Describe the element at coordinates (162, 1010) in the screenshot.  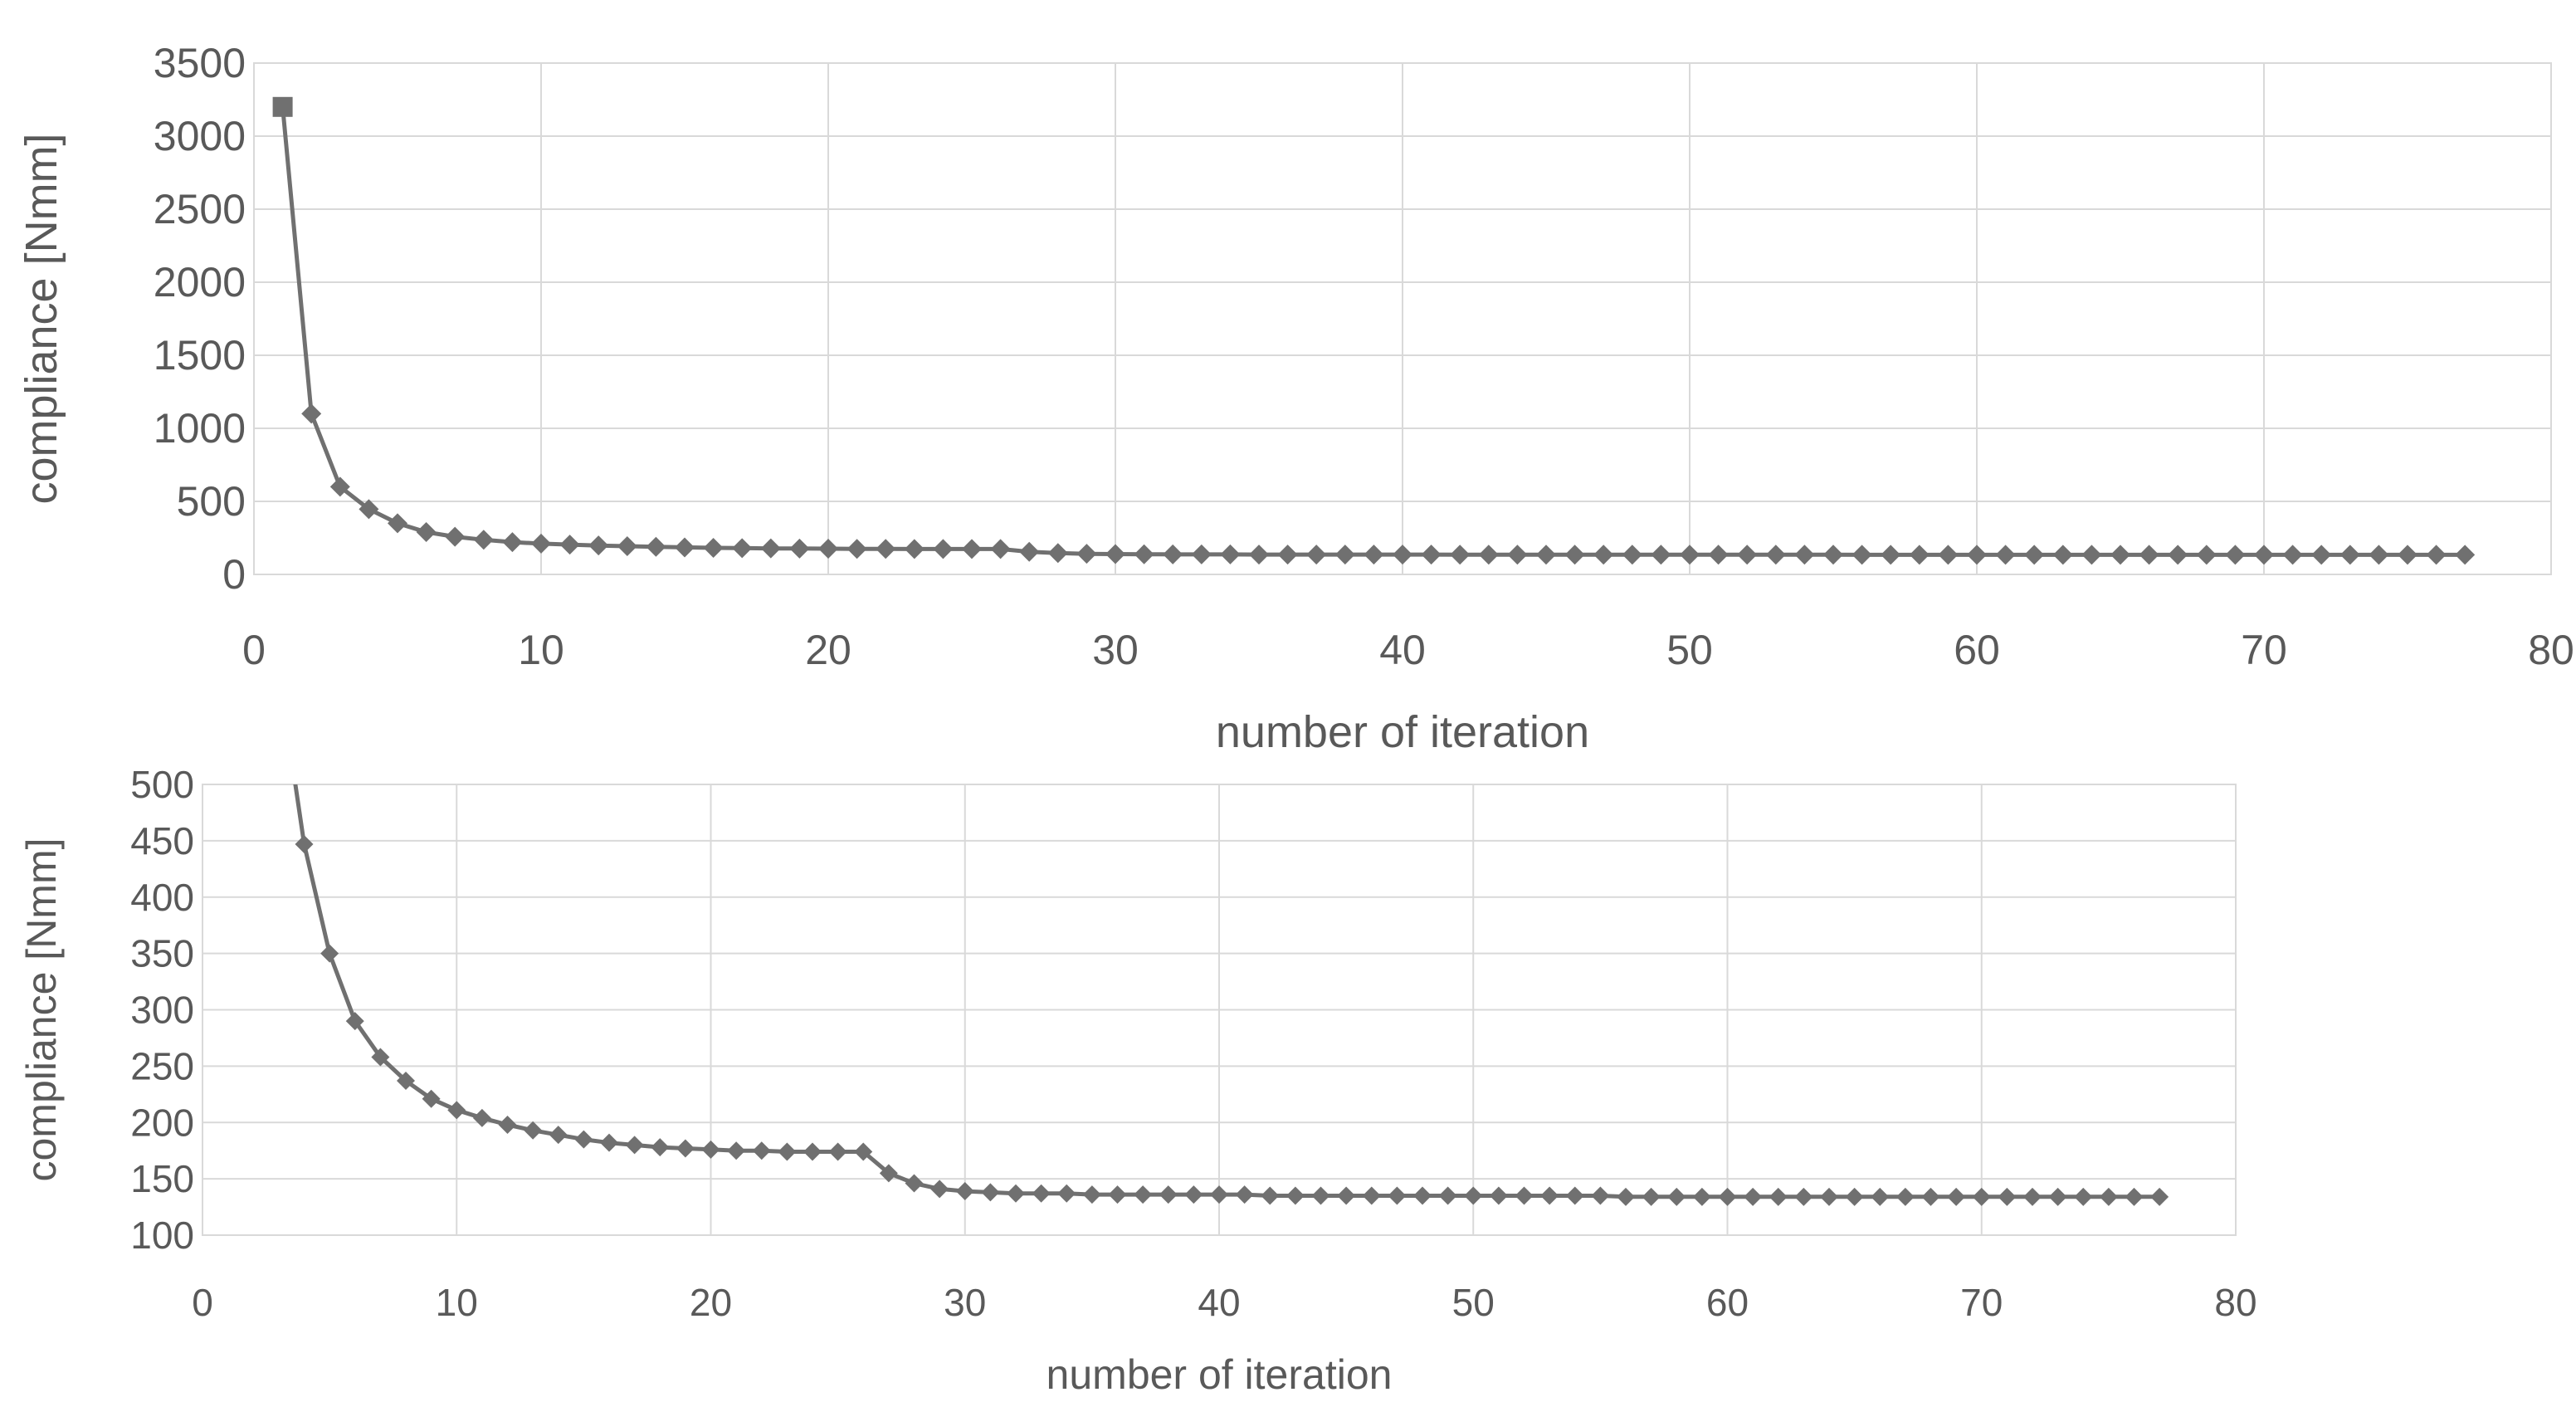
I see `y-tick-label: 300` at that location.